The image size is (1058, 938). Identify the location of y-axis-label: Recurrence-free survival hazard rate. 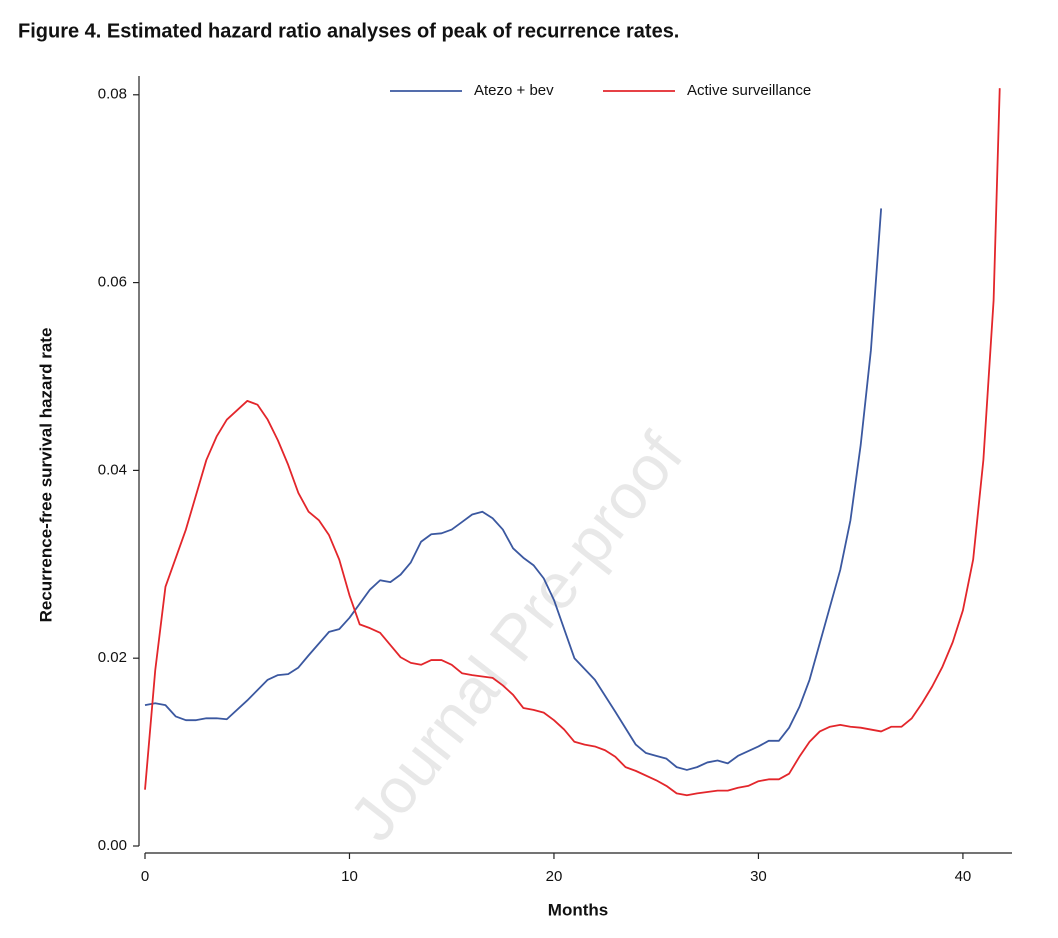
(45, 475).